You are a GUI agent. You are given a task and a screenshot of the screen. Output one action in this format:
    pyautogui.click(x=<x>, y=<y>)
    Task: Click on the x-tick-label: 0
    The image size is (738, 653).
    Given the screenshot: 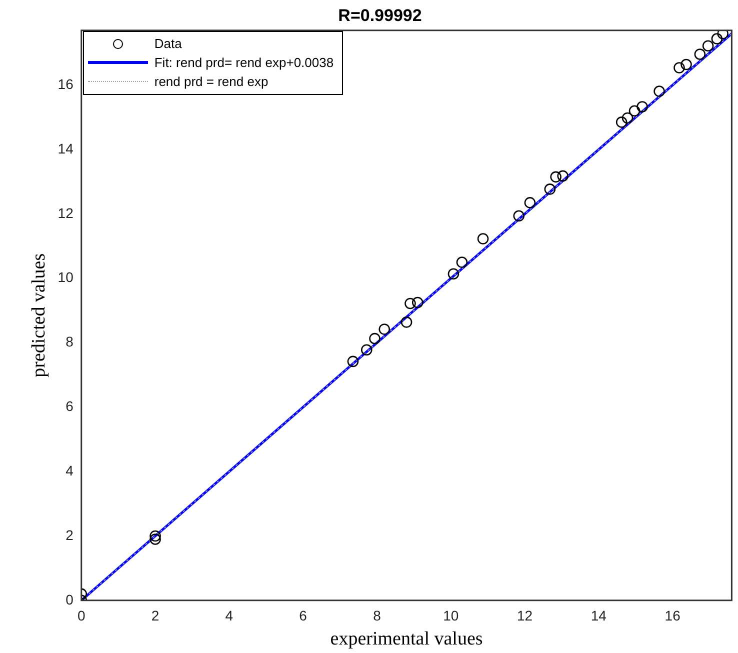 What is the action you would take?
    pyautogui.click(x=81, y=616)
    